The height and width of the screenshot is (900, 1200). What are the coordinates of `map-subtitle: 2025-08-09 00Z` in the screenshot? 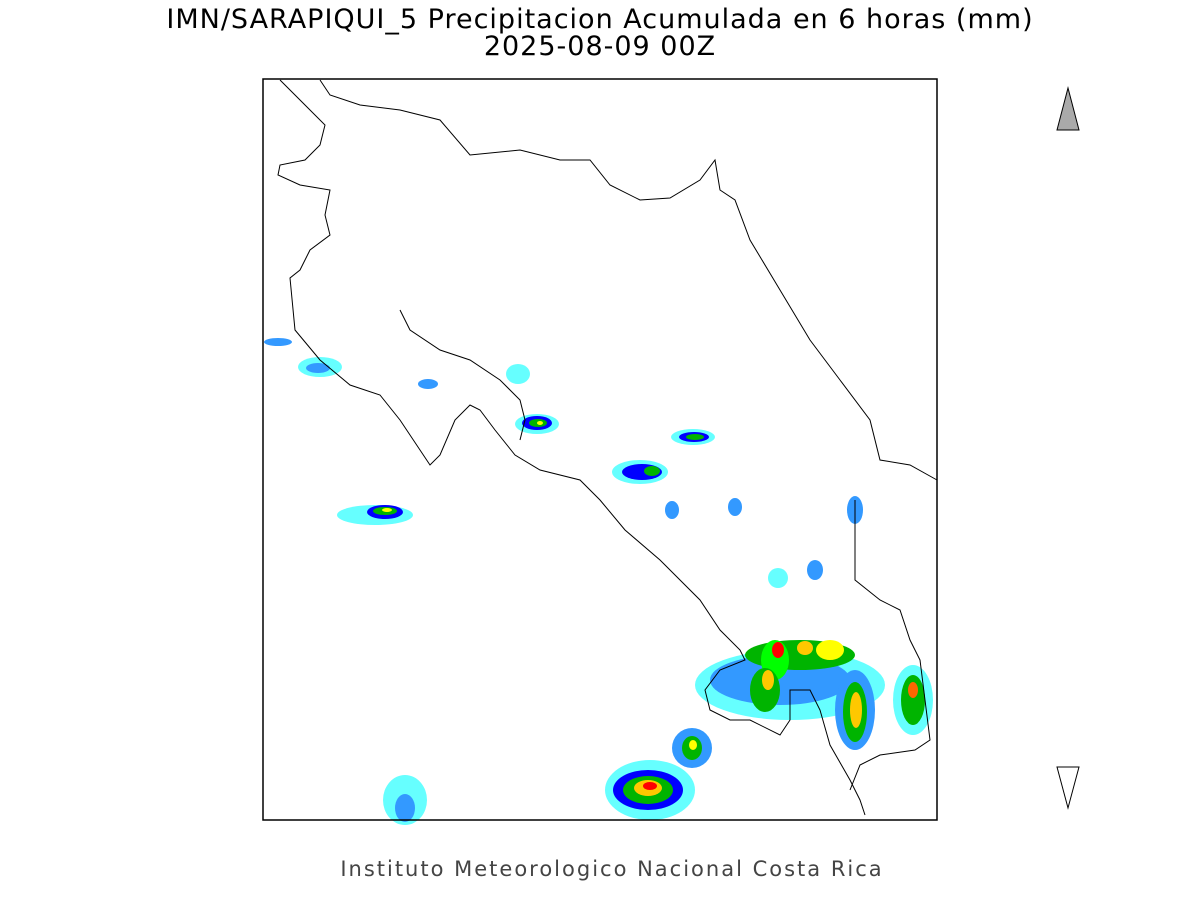 It's located at (600, 46).